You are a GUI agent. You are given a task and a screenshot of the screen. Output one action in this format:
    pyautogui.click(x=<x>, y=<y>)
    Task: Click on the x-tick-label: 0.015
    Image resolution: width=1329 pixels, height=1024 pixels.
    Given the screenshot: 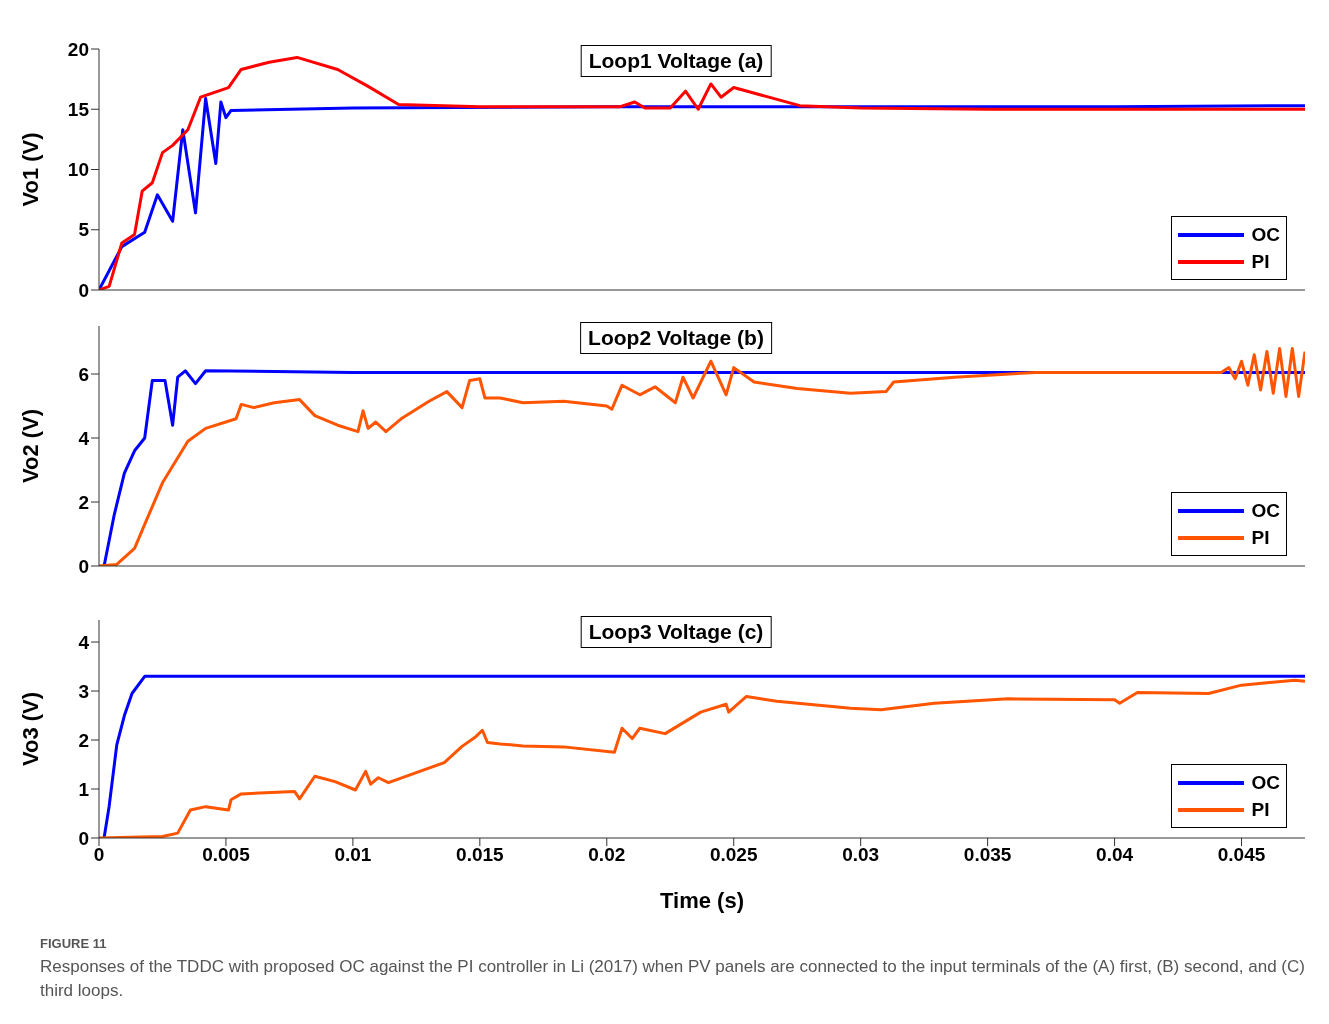 What is the action you would take?
    pyautogui.click(x=480, y=855)
    